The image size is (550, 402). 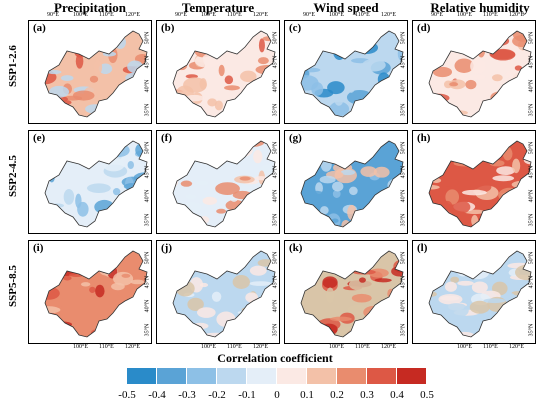 What do you see at coordinates (362, 347) in the screenshot?
I see `longitude-tick: 110°E` at bounding box center [362, 347].